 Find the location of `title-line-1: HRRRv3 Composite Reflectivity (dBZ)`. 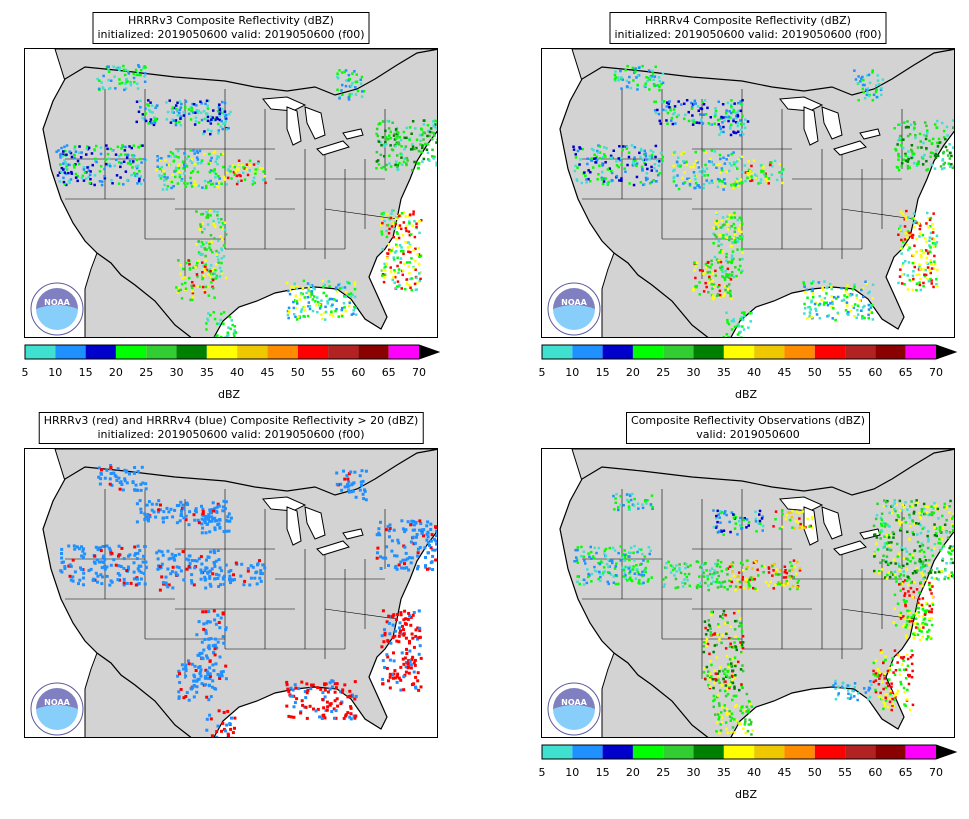

title-line-1: HRRRv3 Composite Reflectivity (dBZ) is located at coordinates (231, 20).